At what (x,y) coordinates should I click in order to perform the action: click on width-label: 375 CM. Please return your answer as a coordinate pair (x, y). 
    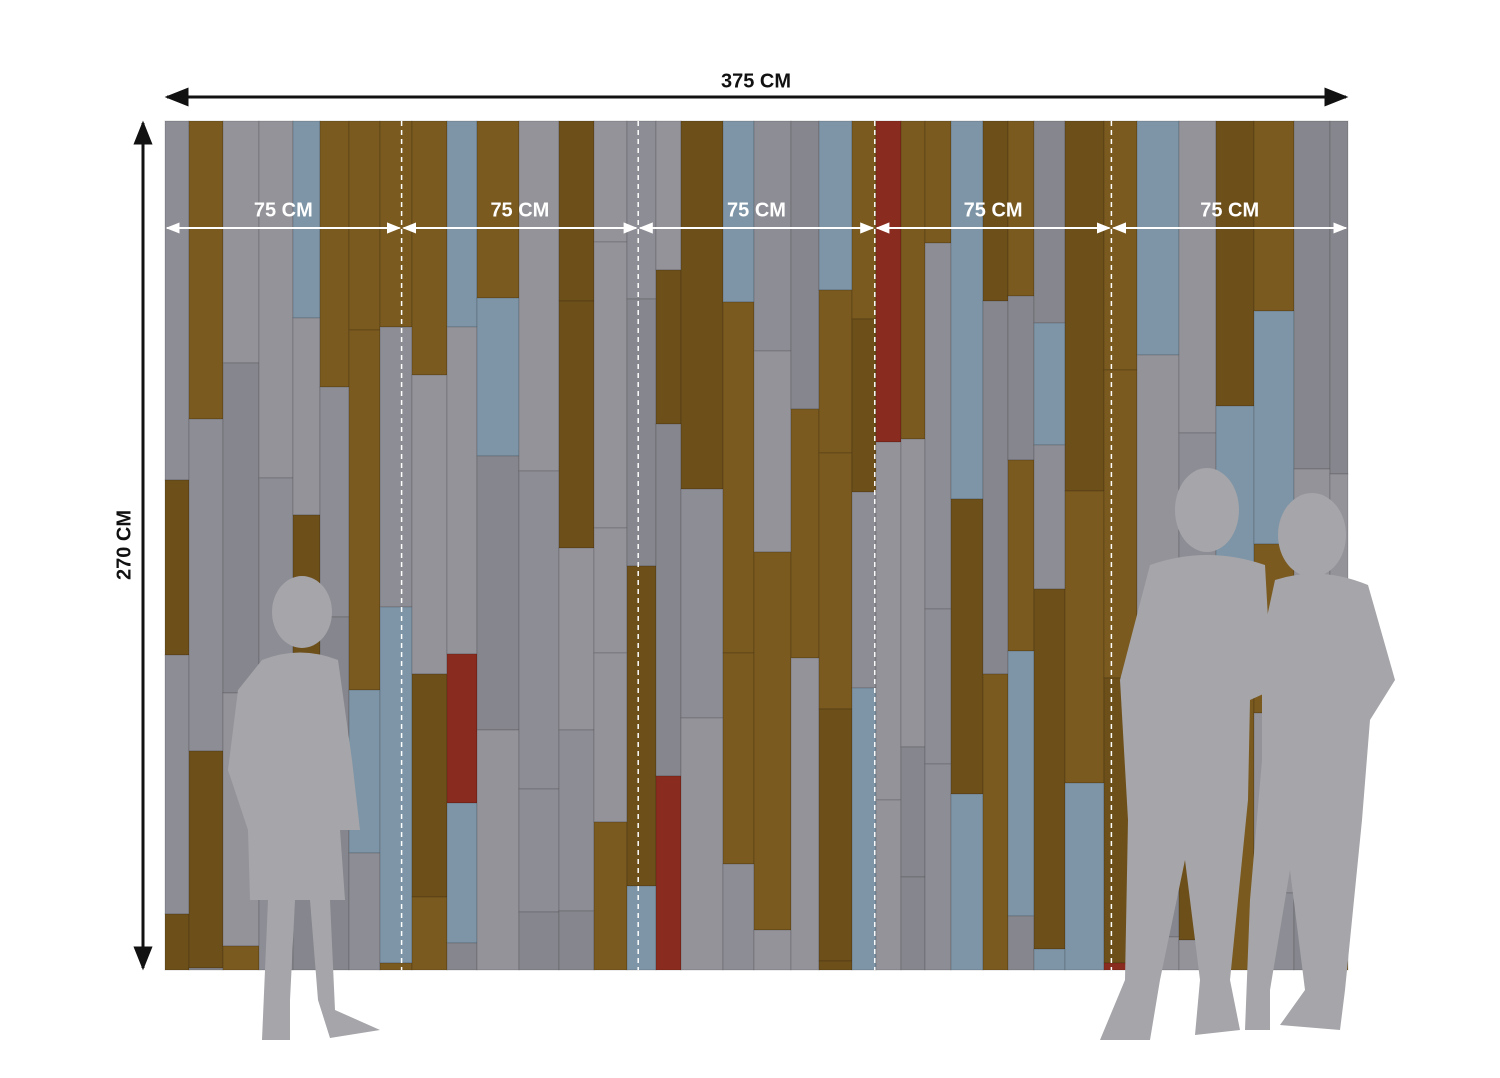
    Looking at the image, I should click on (756, 81).